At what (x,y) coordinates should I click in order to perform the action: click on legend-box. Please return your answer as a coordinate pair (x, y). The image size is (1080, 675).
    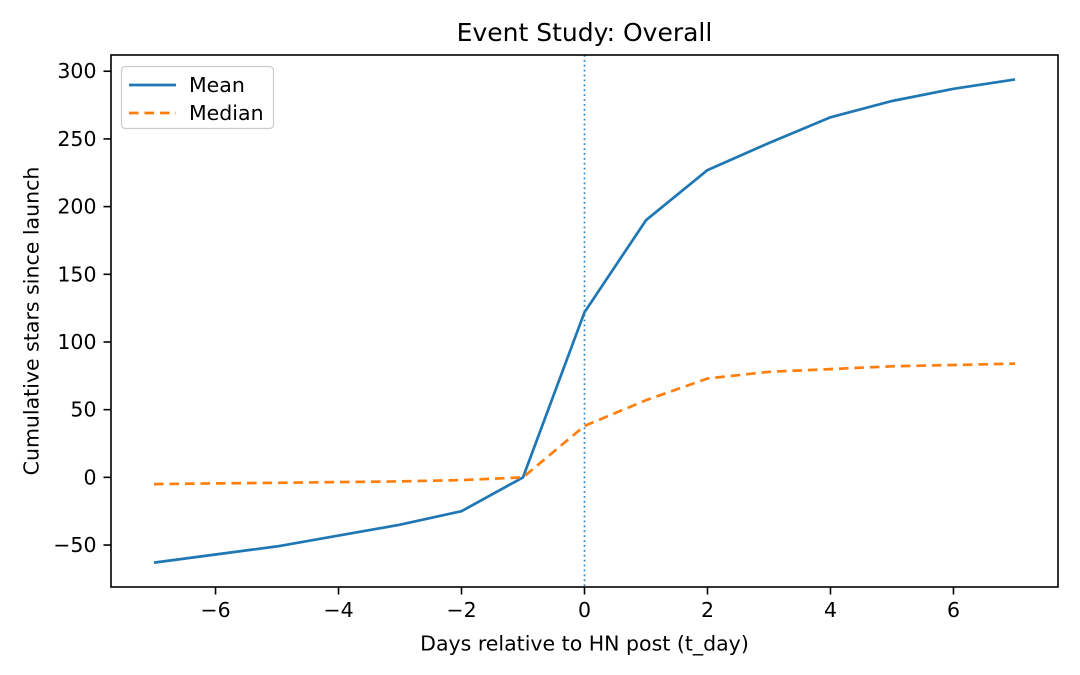
    Looking at the image, I should click on (197, 97).